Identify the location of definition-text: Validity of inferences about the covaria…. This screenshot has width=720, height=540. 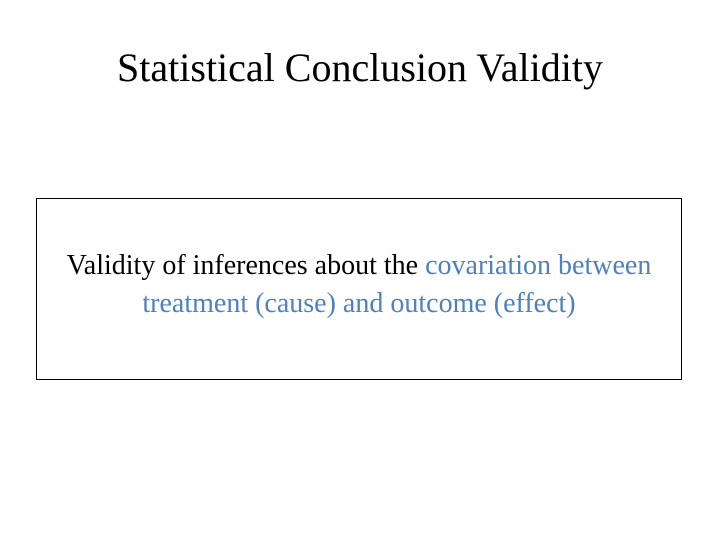
(359, 285).